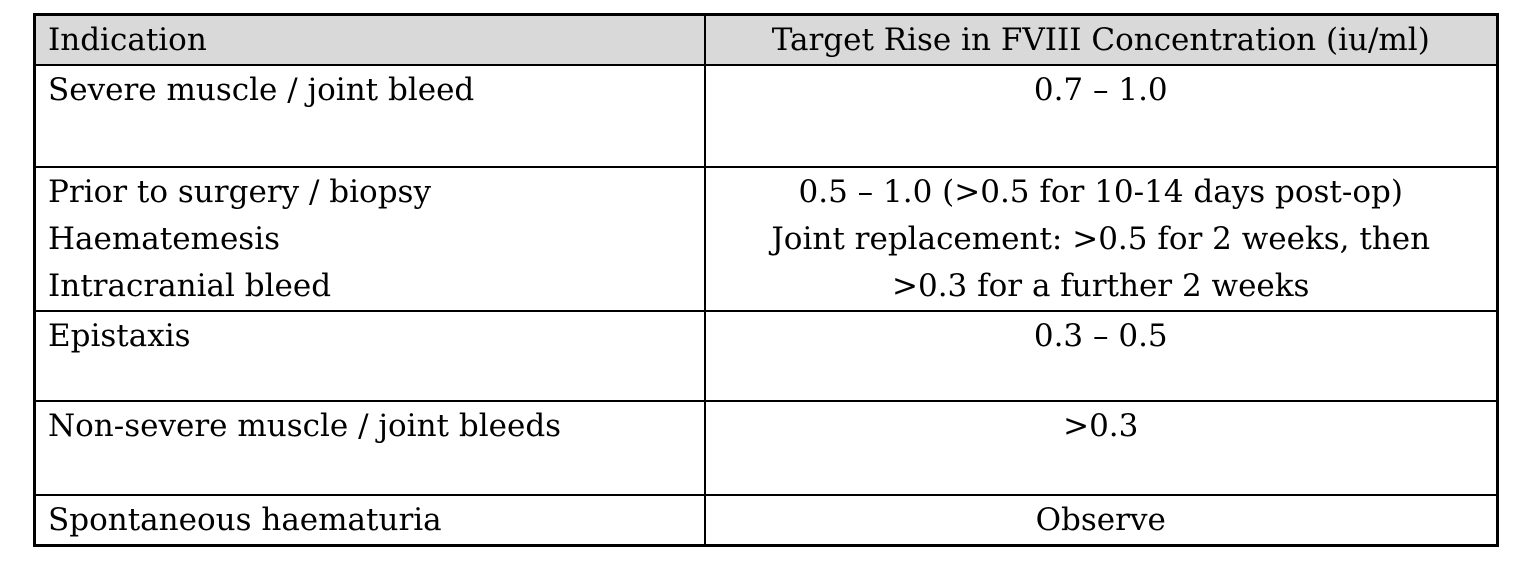 This screenshot has height=574, width=1524. Describe the element at coordinates (1101, 286) in the screenshot. I see `cell-line: >0.3 for a further 2 weeks` at that location.